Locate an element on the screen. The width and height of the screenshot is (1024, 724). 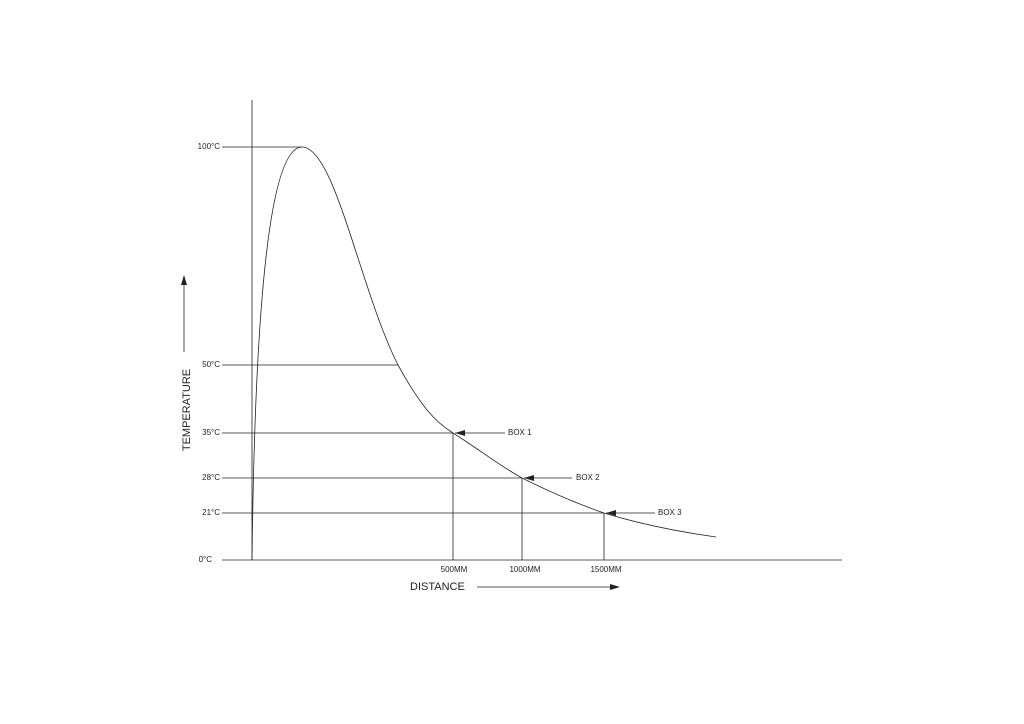
callout-label: BOX 3 is located at coordinates (670, 512).